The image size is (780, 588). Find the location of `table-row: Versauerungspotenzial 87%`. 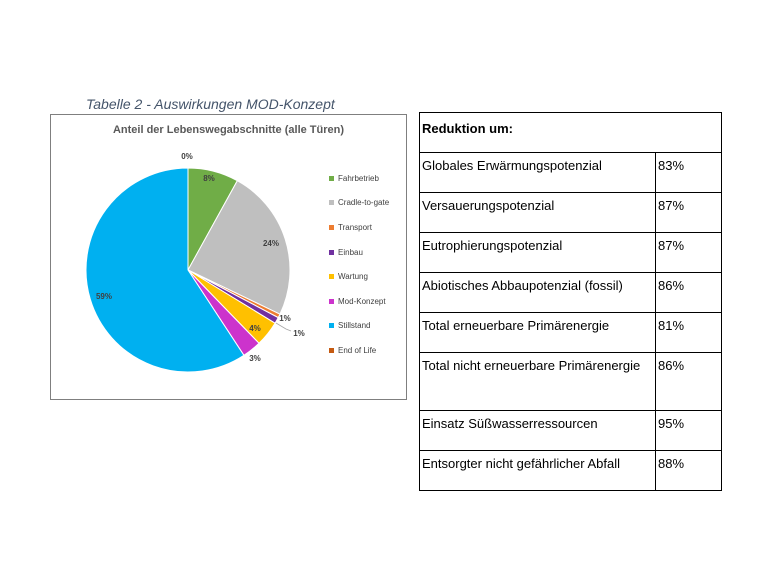

table-row: Versauerungspotenzial 87% is located at coordinates (570, 212).